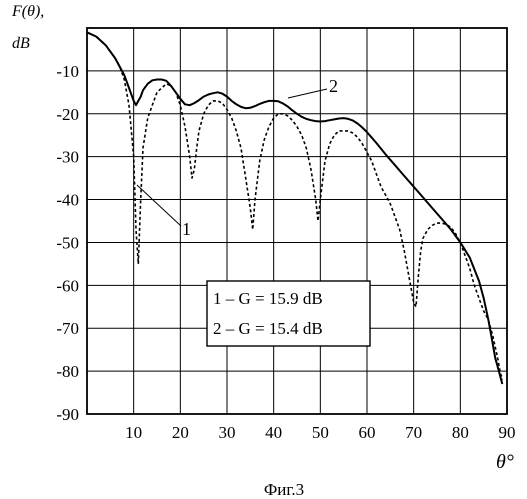 This screenshot has width=527, height=499. What do you see at coordinates (67, 371) in the screenshot?
I see `y-tick-label: -80` at bounding box center [67, 371].